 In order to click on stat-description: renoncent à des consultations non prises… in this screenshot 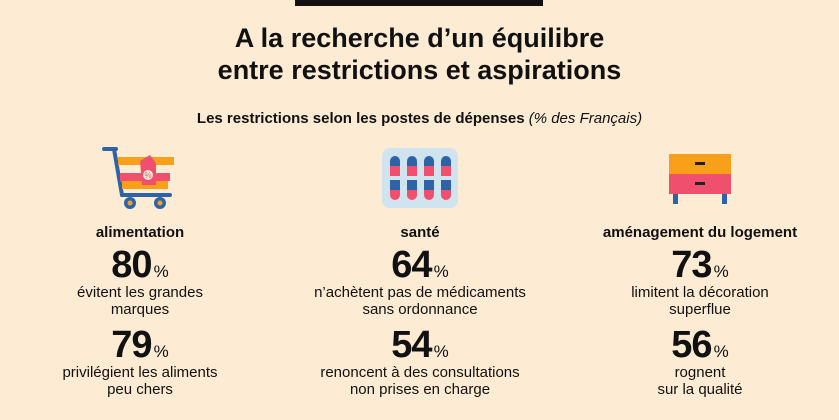, I will do `click(420, 381)`.